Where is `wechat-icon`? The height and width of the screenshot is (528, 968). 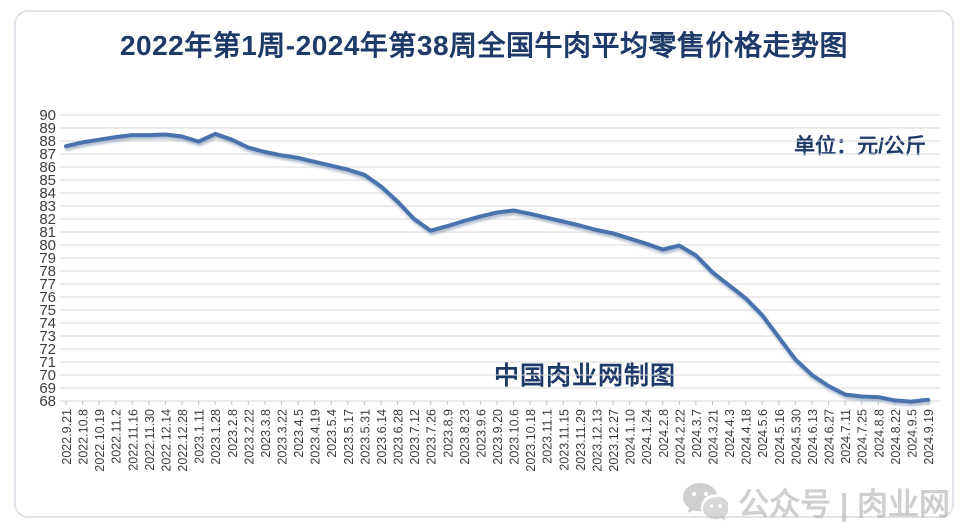 wechat-icon is located at coordinates (706, 501).